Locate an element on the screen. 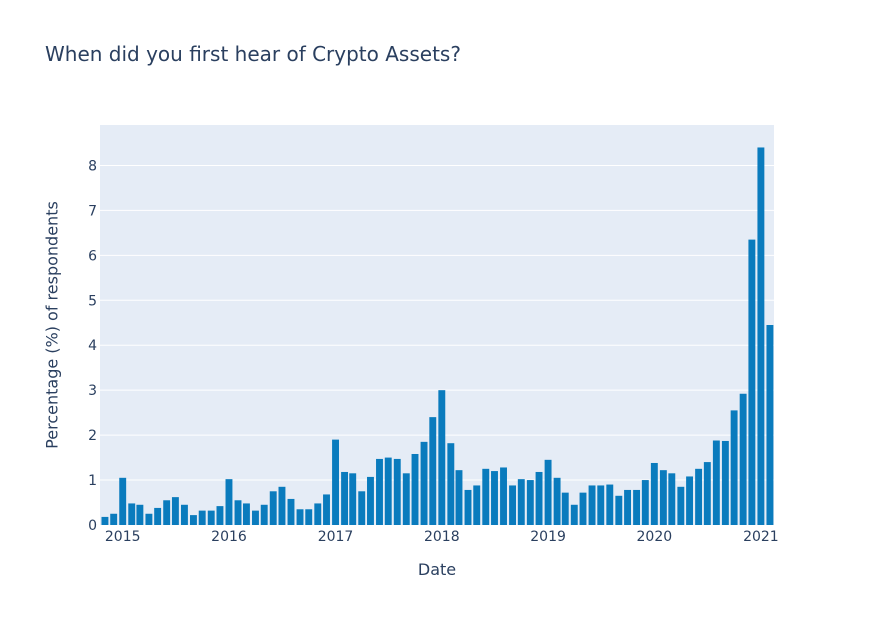 The width and height of the screenshot is (875, 625). y-tick-label: 4 is located at coordinates (92, 346).